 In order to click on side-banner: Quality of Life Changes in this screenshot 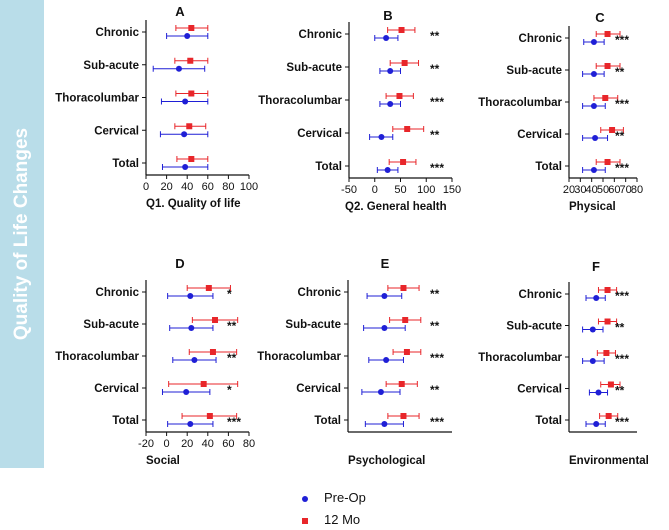, I will do `click(22, 234)`.